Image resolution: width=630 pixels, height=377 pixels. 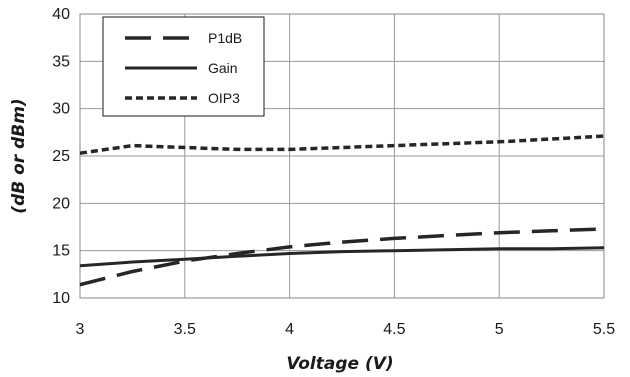 I want to click on legend: P1dB Gain OIP3, so click(x=183, y=66).